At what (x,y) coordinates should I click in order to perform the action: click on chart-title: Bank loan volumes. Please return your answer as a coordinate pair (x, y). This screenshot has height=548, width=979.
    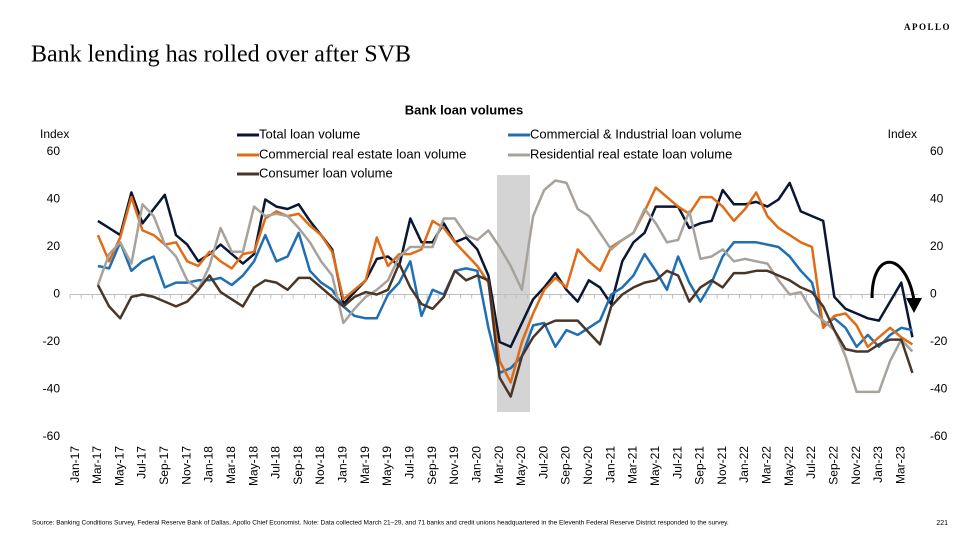
    Looking at the image, I should click on (464, 109).